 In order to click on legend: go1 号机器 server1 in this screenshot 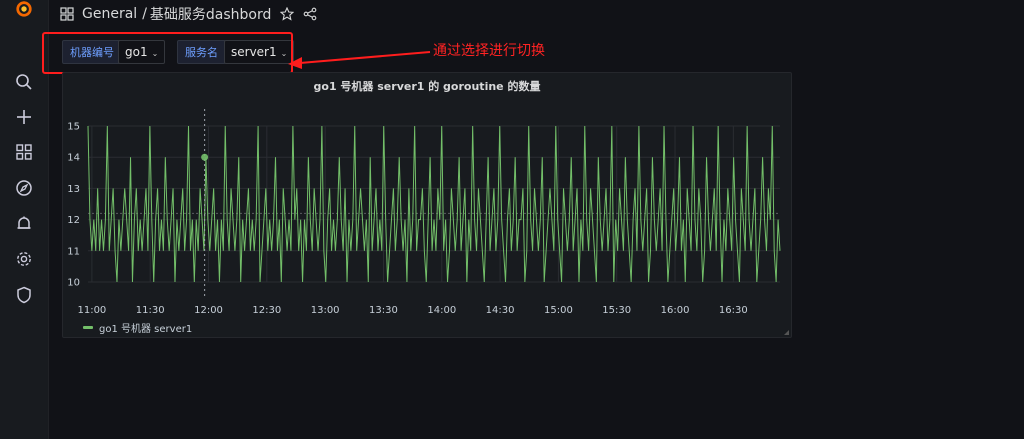, I will do `click(137, 327)`.